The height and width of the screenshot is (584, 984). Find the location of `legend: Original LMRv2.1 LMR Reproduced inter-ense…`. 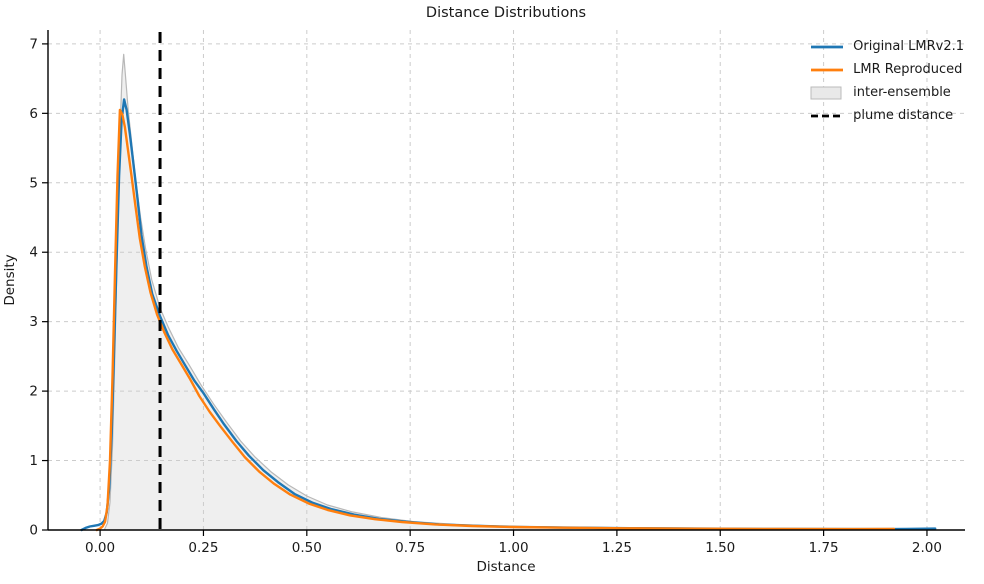

legend: Original LMRv2.1 LMR Reproduced inter-ense… is located at coordinates (887, 81).